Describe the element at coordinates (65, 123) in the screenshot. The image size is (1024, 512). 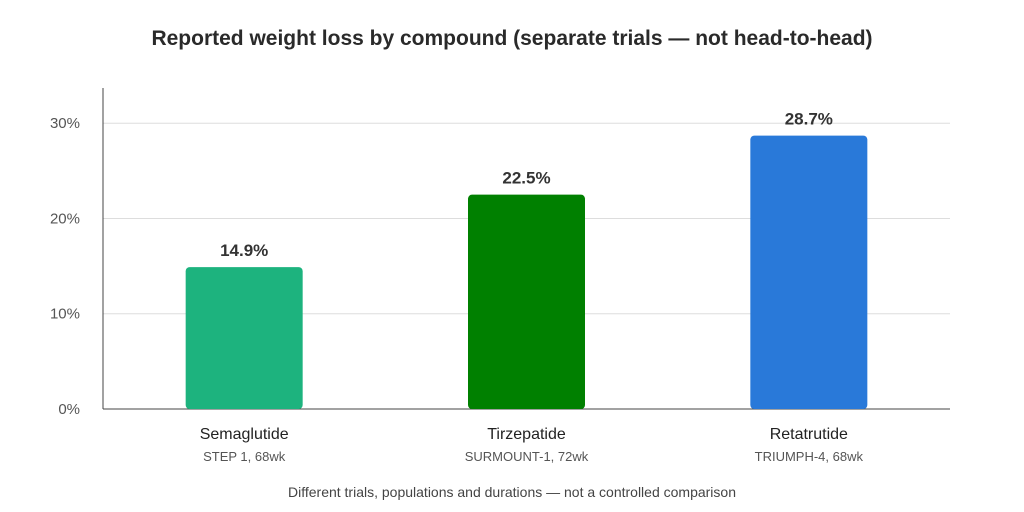
I see `y-tick-label: 30%` at that location.